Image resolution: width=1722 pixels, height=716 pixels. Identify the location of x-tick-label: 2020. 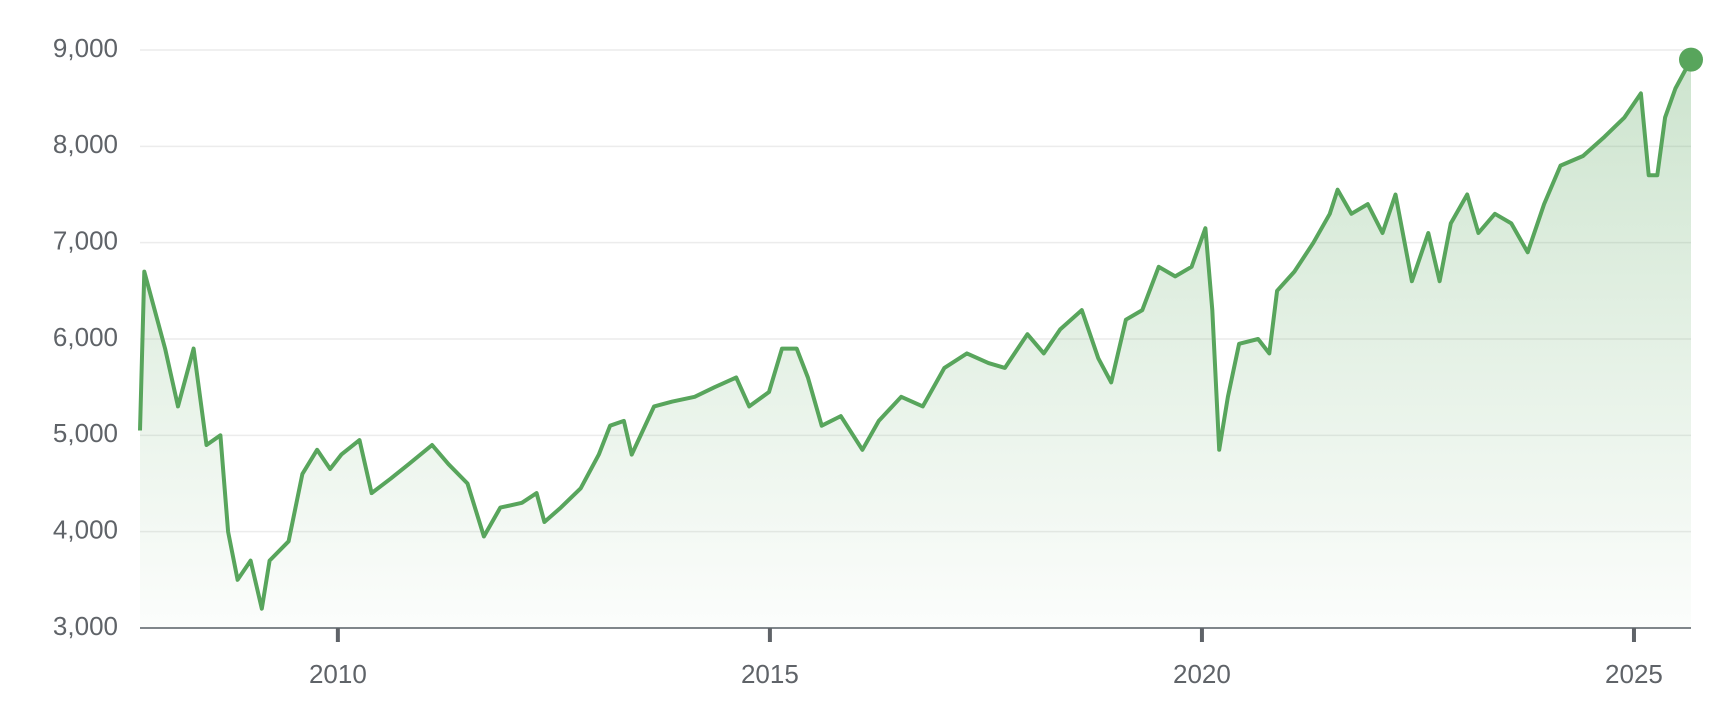
(1202, 674).